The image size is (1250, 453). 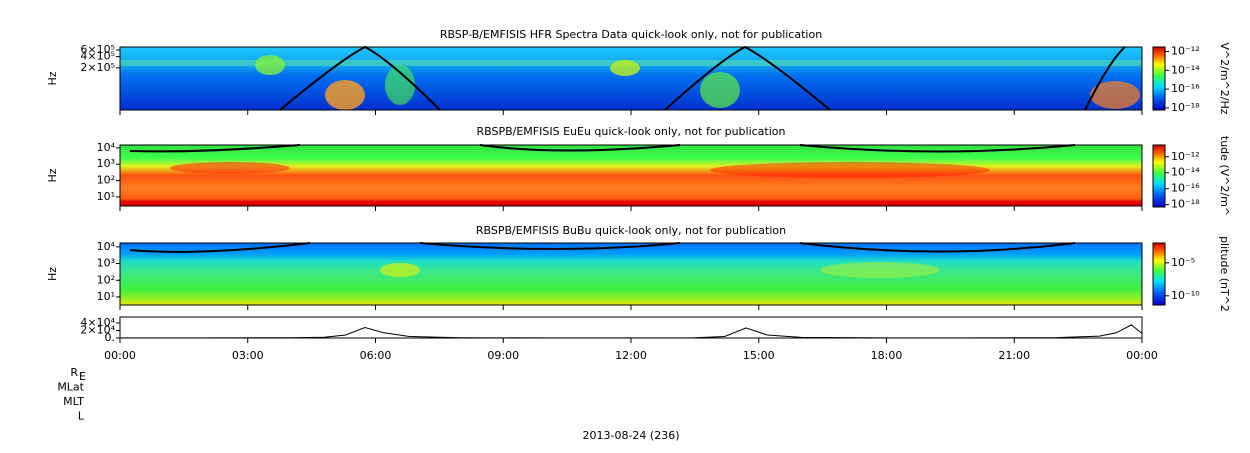 I want to click on y-tick-label: 4×10⁵, so click(x=97, y=56).